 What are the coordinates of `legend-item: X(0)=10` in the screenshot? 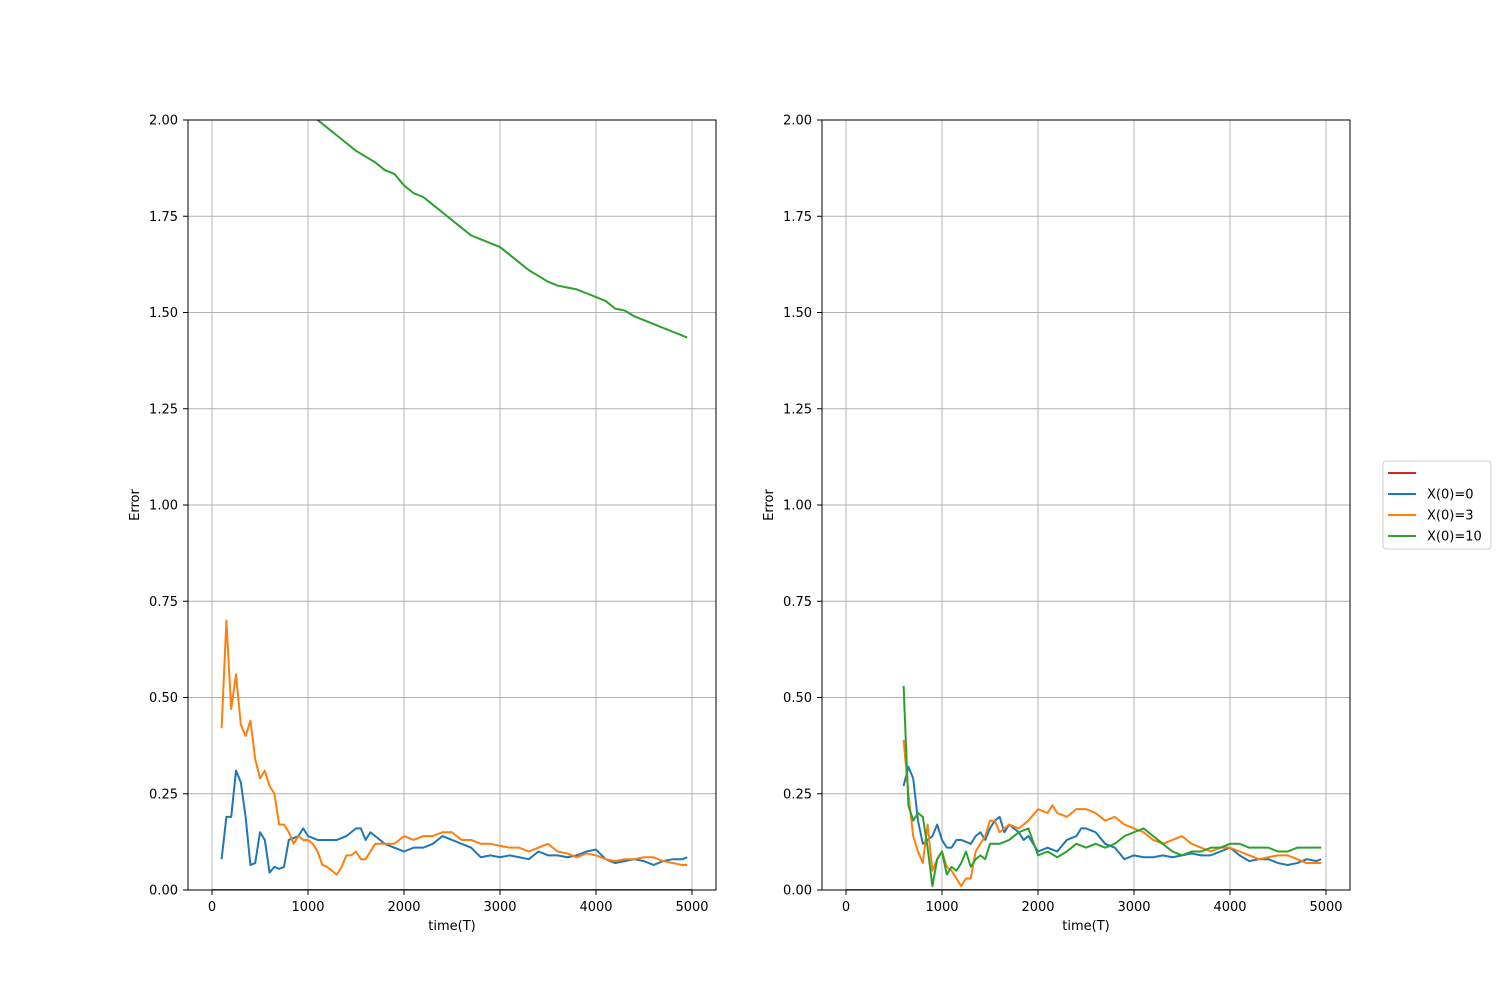 It's located at (1435, 537).